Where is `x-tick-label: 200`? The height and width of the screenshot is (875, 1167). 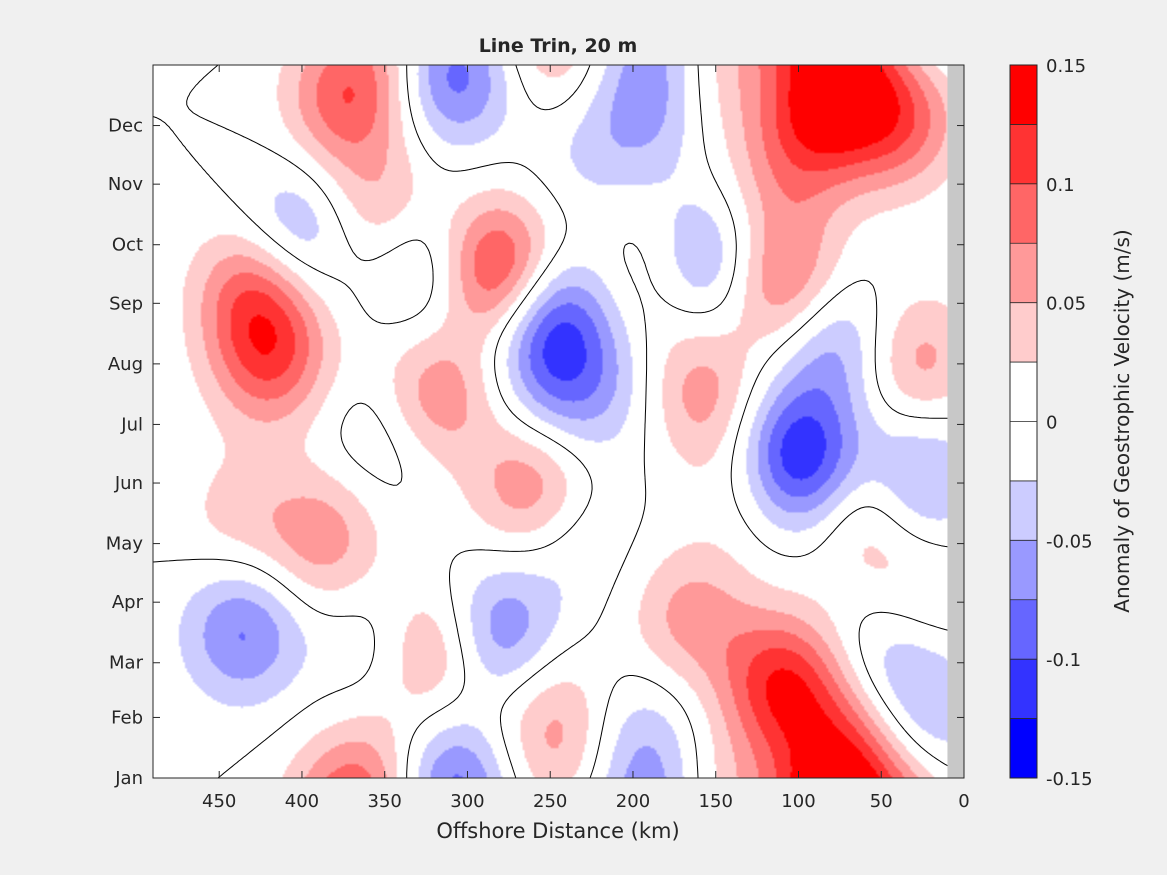
x-tick-label: 200 is located at coordinates (633, 801).